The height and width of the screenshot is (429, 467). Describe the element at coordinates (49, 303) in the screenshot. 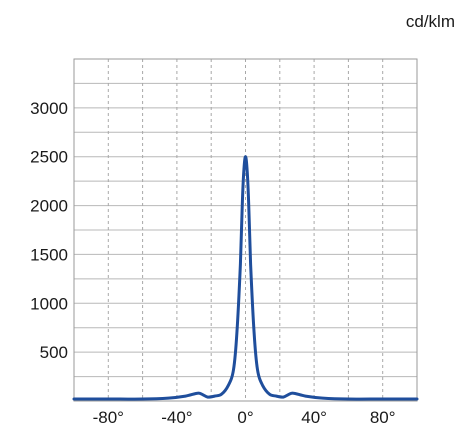

I see `y-tick-label: 1000` at that location.